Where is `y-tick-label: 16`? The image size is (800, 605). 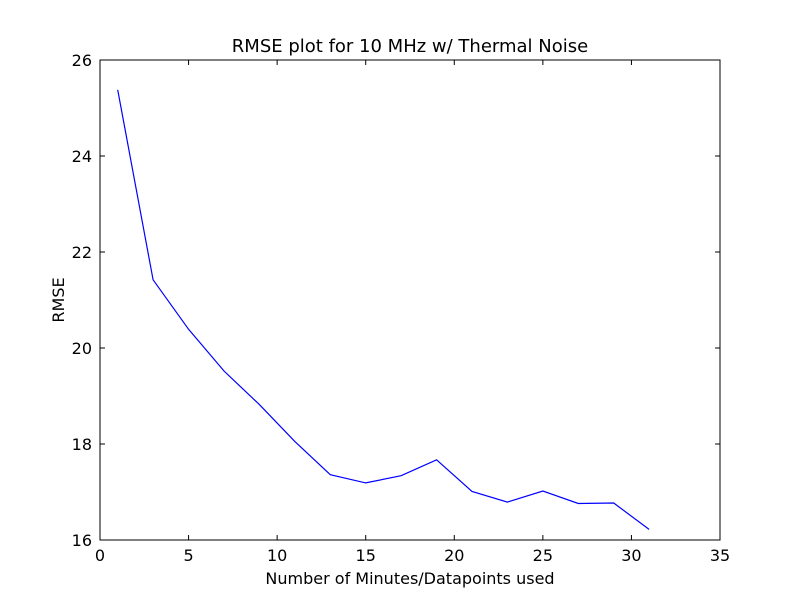
y-tick-label: 16 is located at coordinates (82, 540).